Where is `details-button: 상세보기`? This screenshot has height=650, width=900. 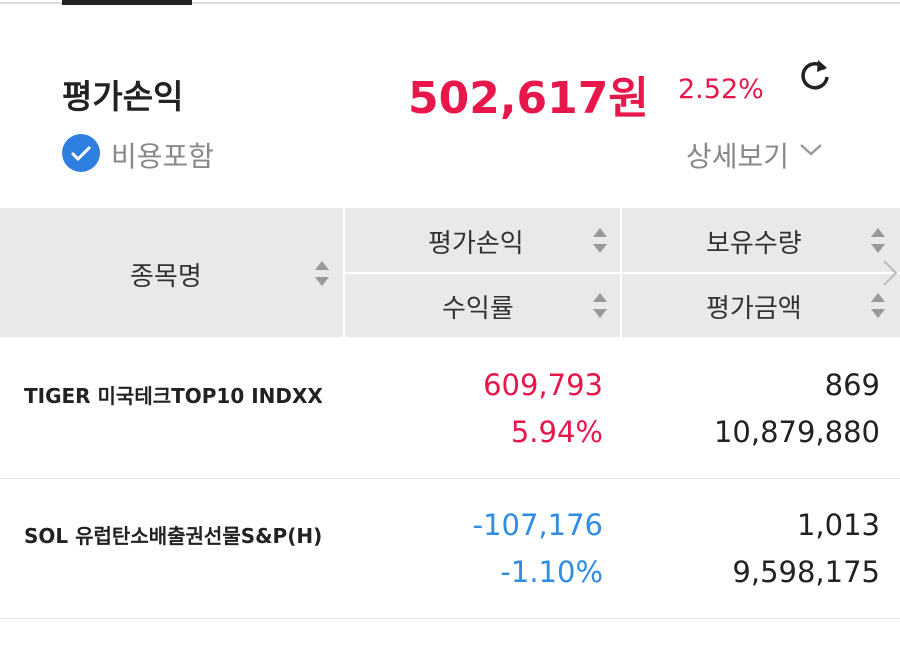 details-button: 상세보기 is located at coordinates (755, 155).